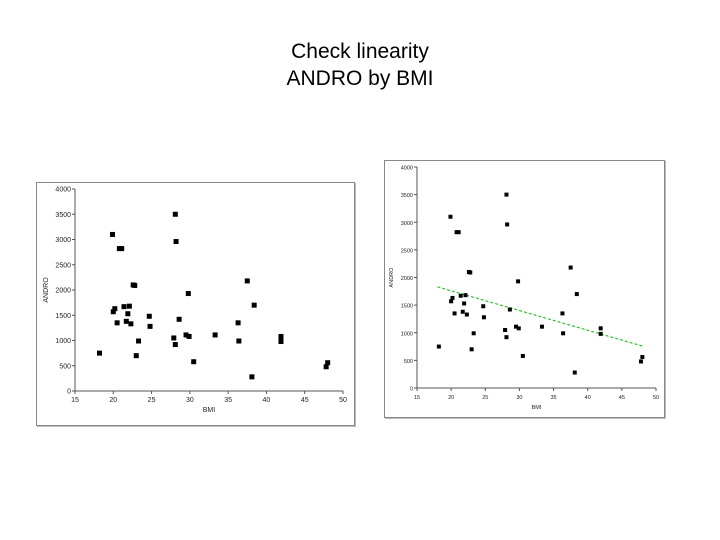  Describe the element at coordinates (360, 65) in the screenshot. I see `slide-title: Check linearity ANDRO by BMI` at that location.